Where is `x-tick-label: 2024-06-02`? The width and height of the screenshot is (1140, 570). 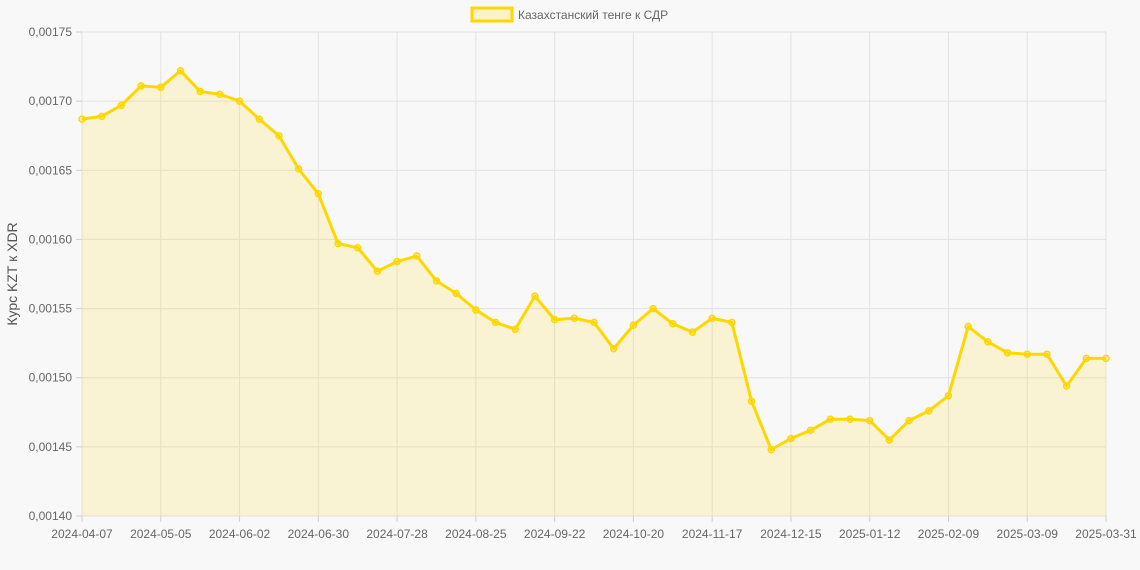 x-tick-label: 2024-06-02 is located at coordinates (240, 534).